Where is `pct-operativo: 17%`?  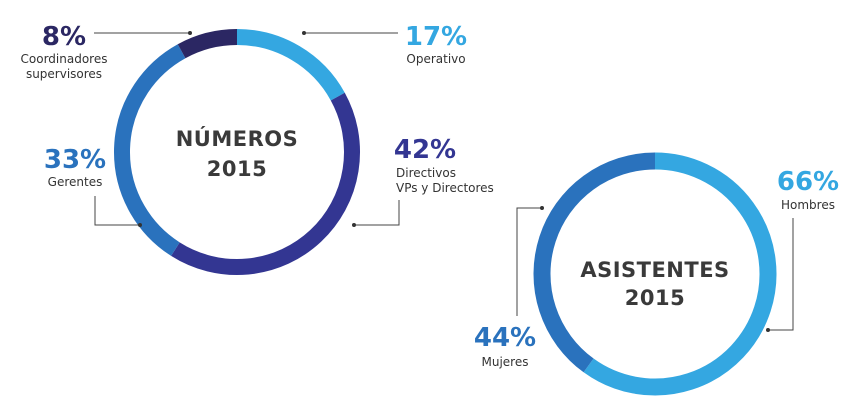
pct-operativo: 17% is located at coordinates (436, 37).